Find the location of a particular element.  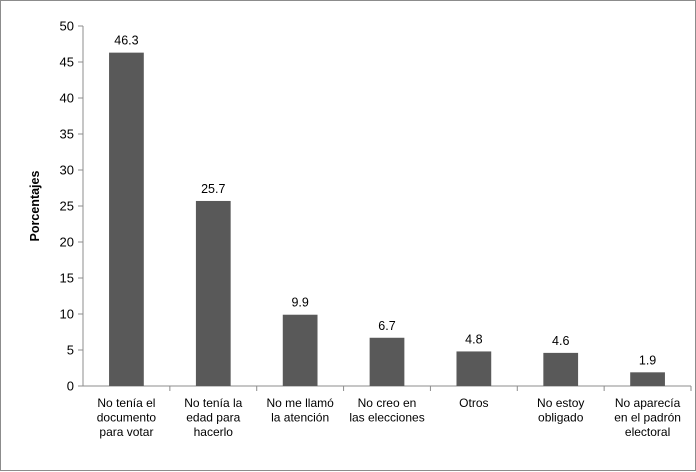

y-tick-label: 45 is located at coordinates (67, 62).